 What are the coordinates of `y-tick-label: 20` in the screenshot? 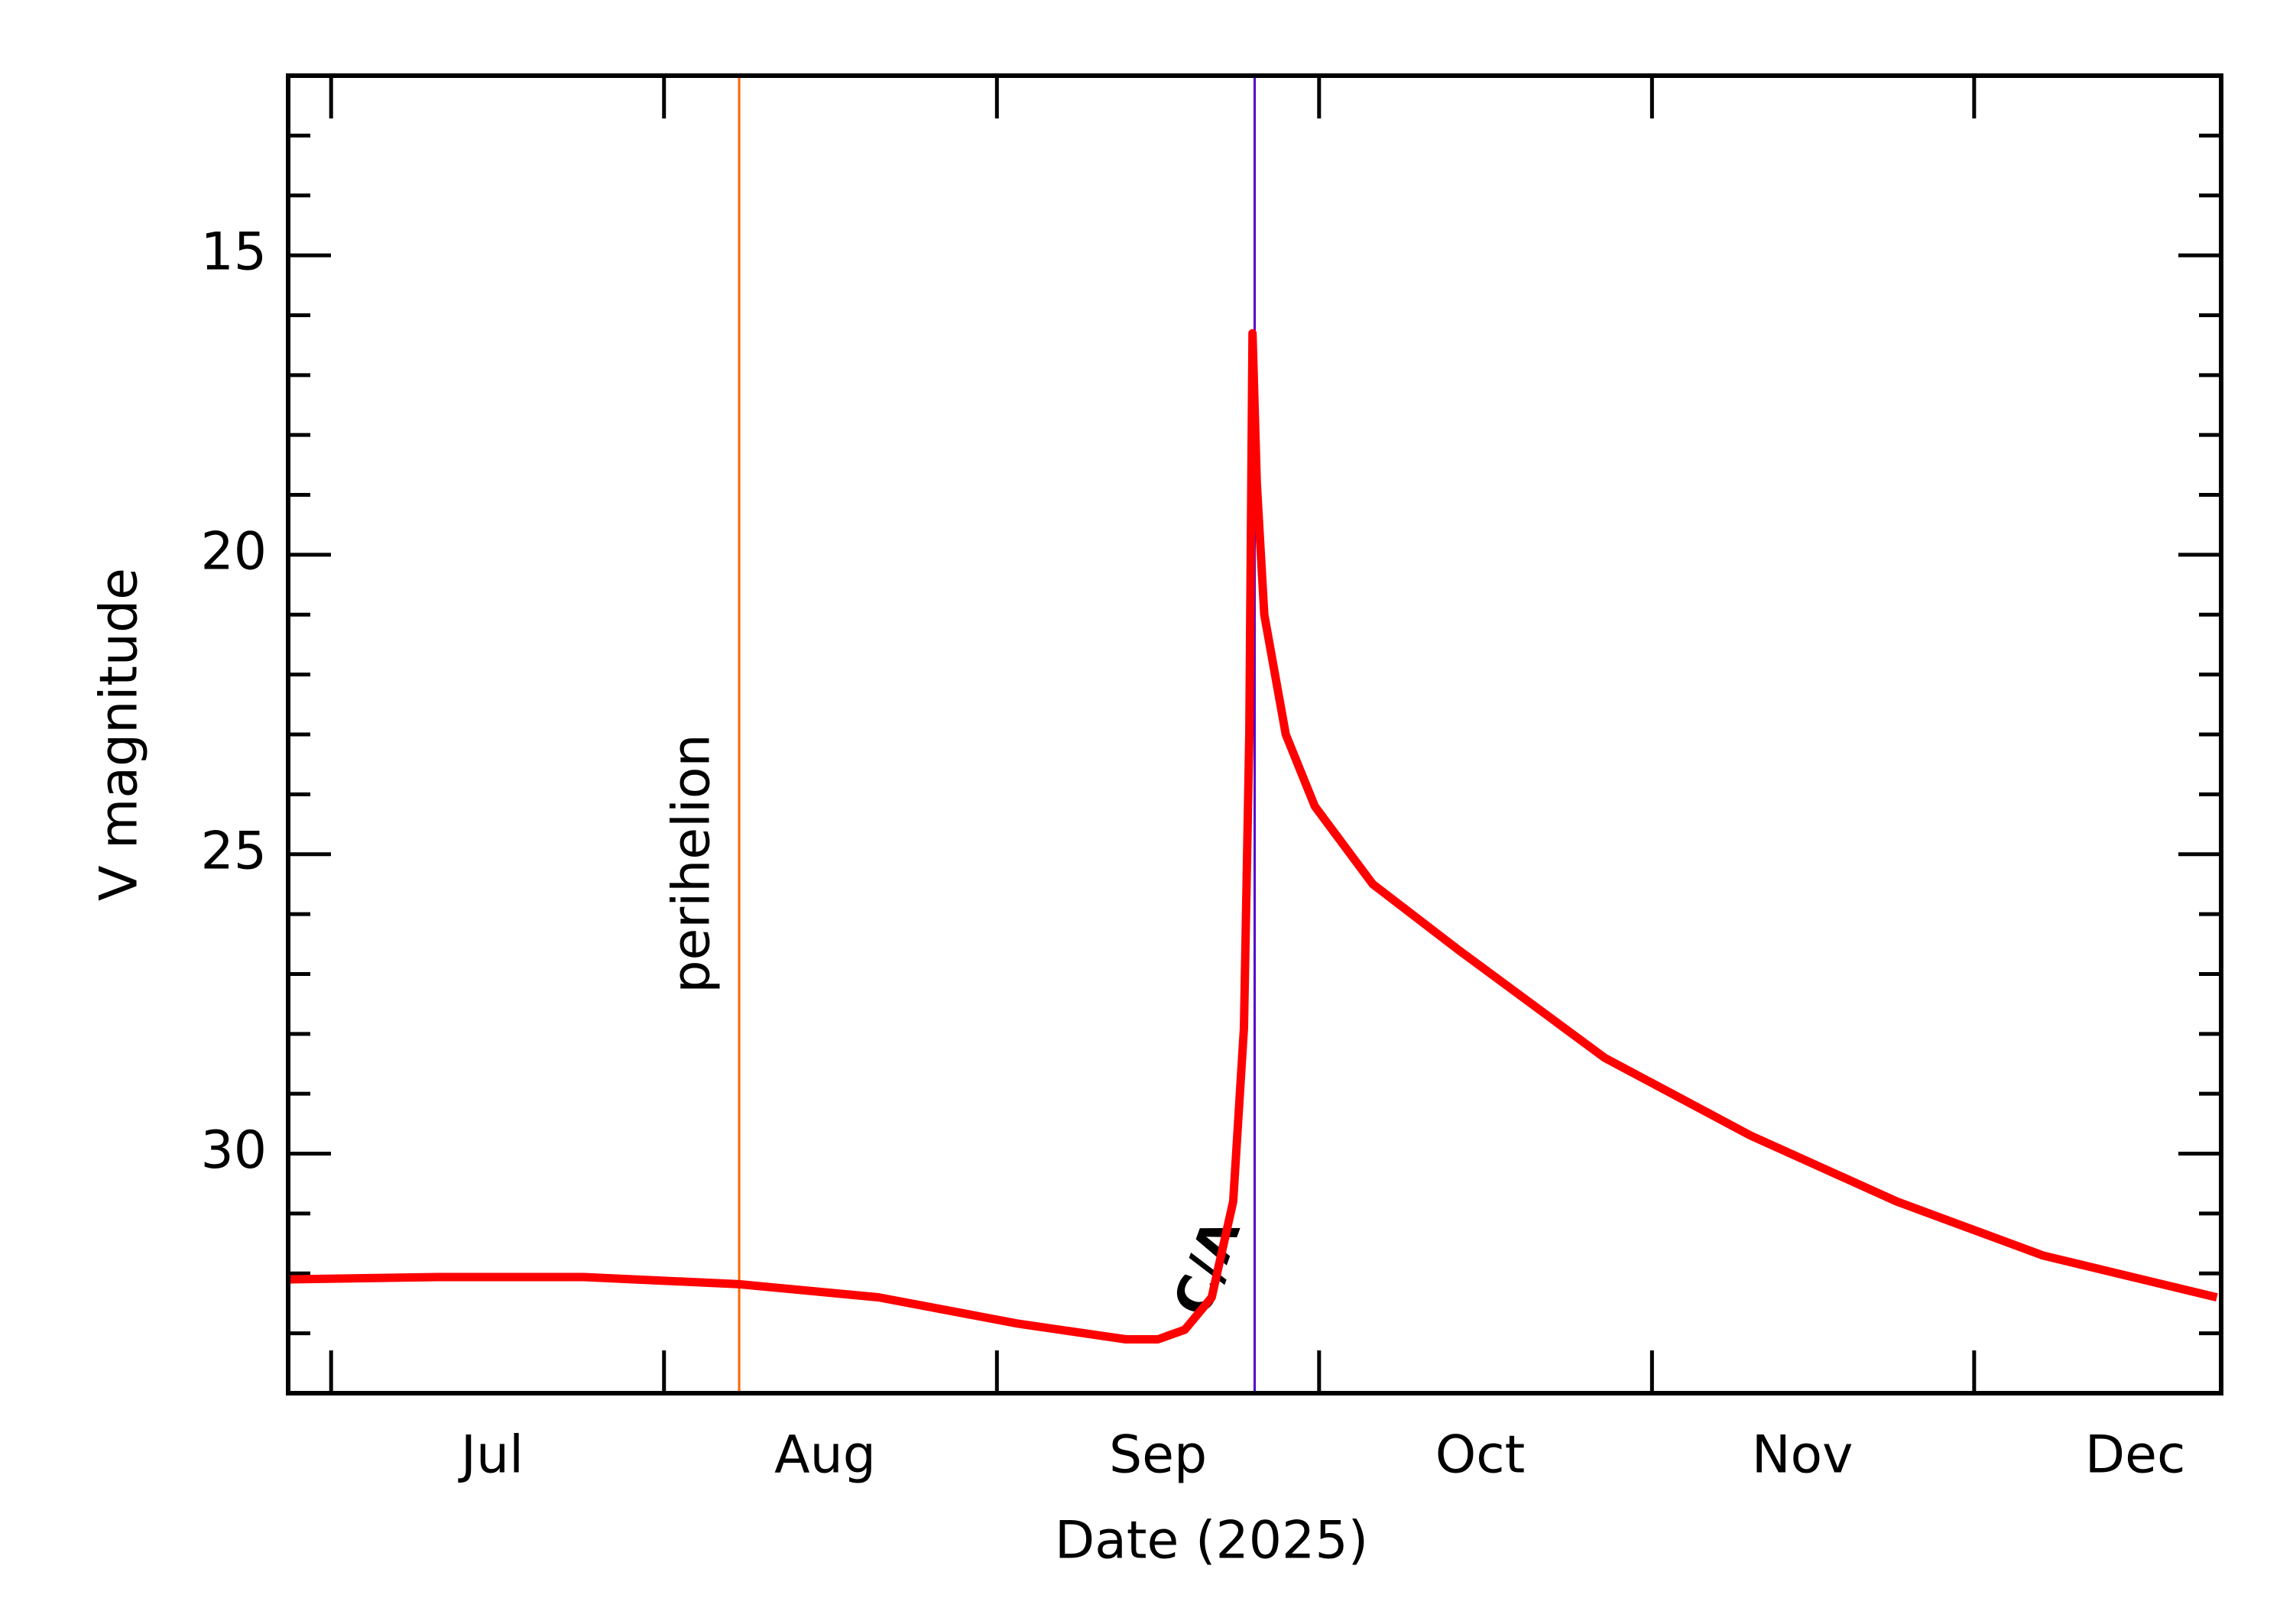 It's located at (233, 551).